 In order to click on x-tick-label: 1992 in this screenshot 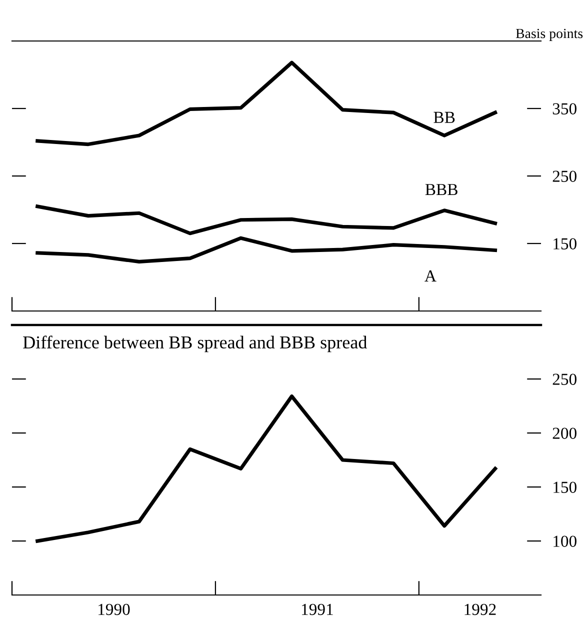, I will do `click(480, 610)`.